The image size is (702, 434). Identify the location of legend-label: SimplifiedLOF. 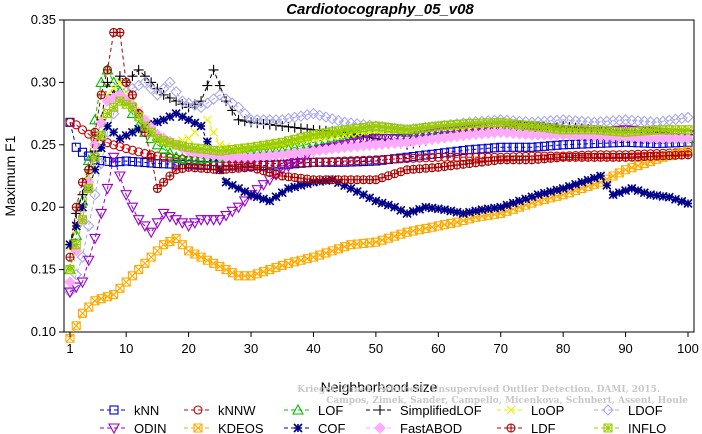
(441, 410).